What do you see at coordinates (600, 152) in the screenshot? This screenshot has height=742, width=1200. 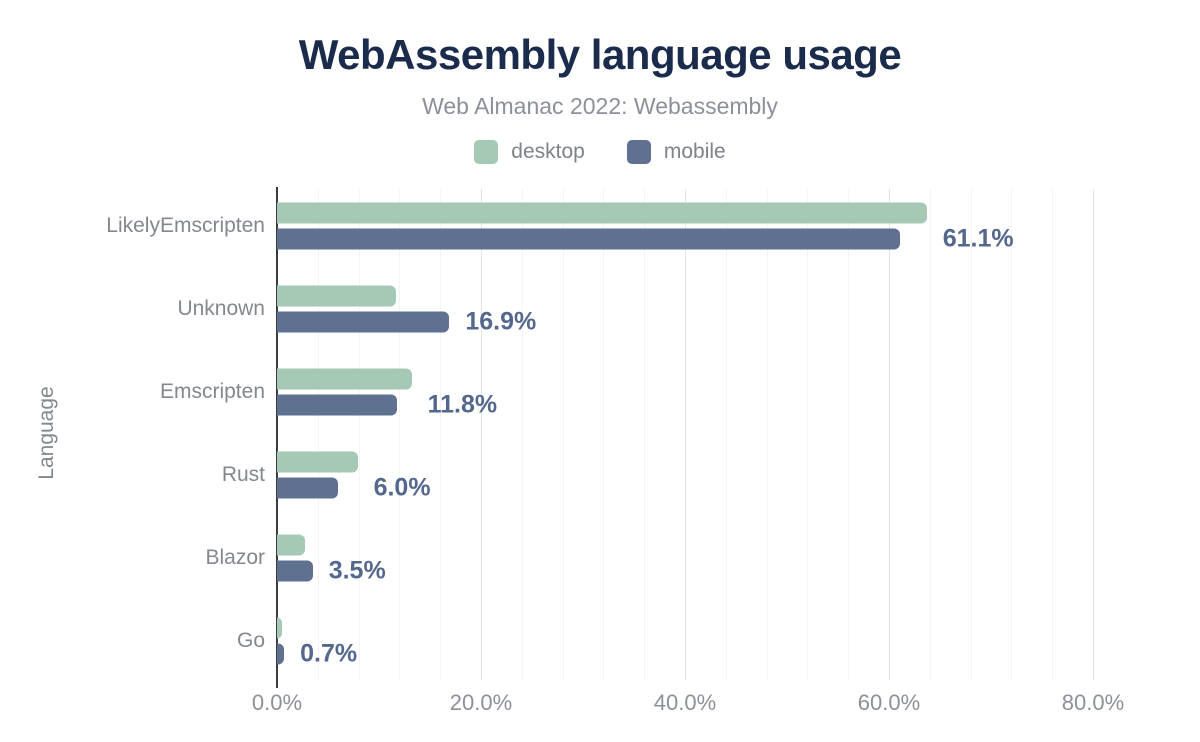 I see `legend: desktop mobile` at bounding box center [600, 152].